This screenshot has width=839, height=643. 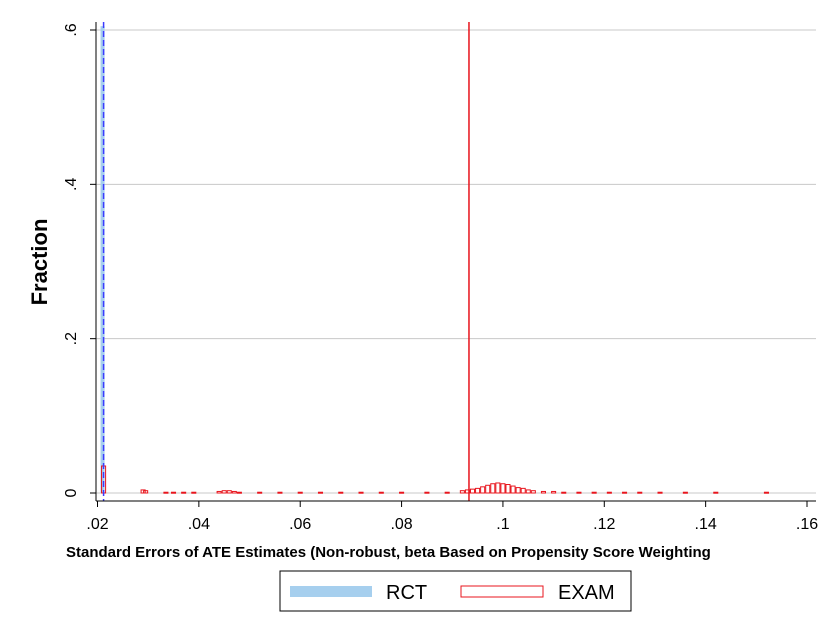 What do you see at coordinates (331, 591) in the screenshot?
I see `legend-key-rct` at bounding box center [331, 591].